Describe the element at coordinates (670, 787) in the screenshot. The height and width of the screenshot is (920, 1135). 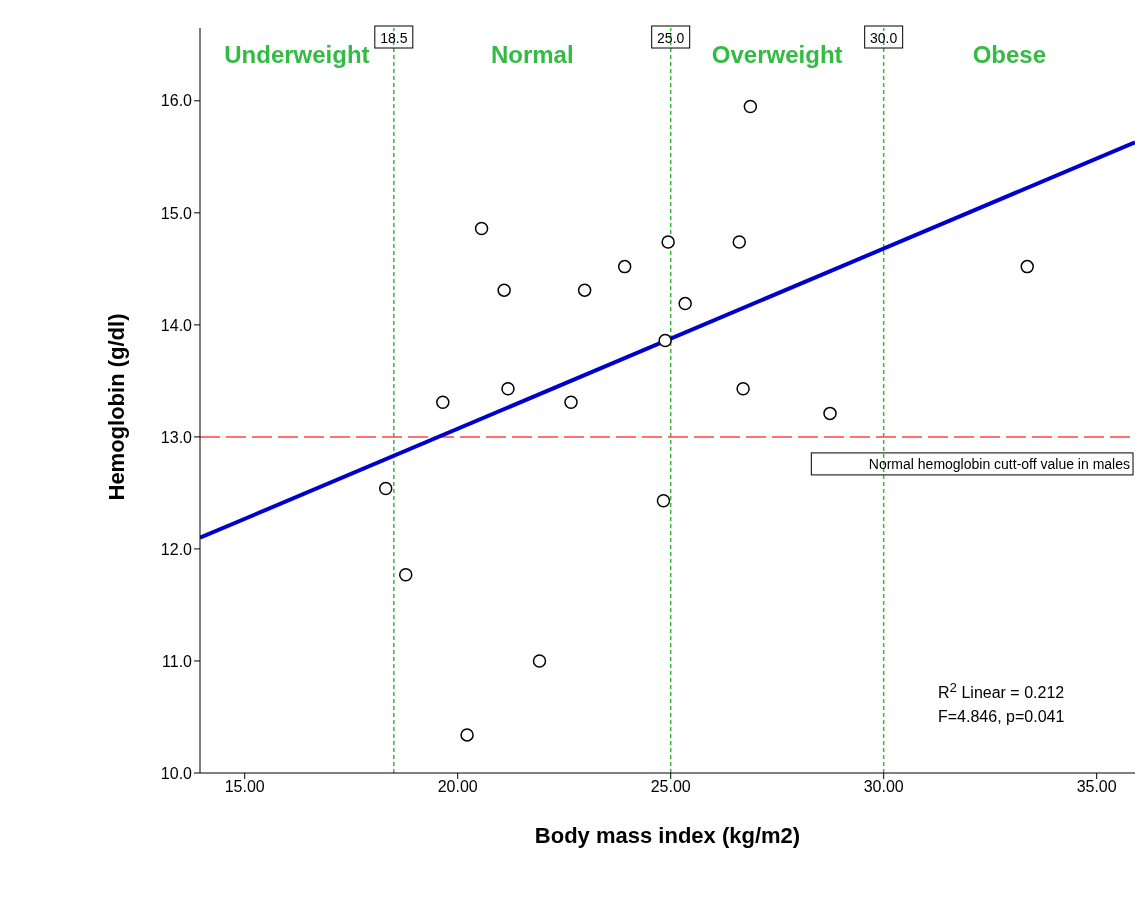
I see `x-tick-label: 25.00` at that location.